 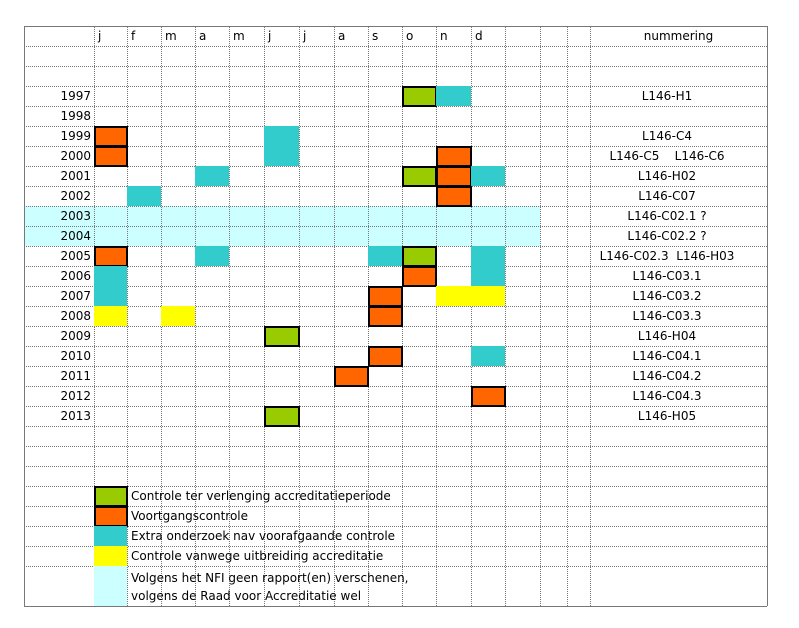 What do you see at coordinates (667, 196) in the screenshot?
I see `nummering-cell: L146-C07` at bounding box center [667, 196].